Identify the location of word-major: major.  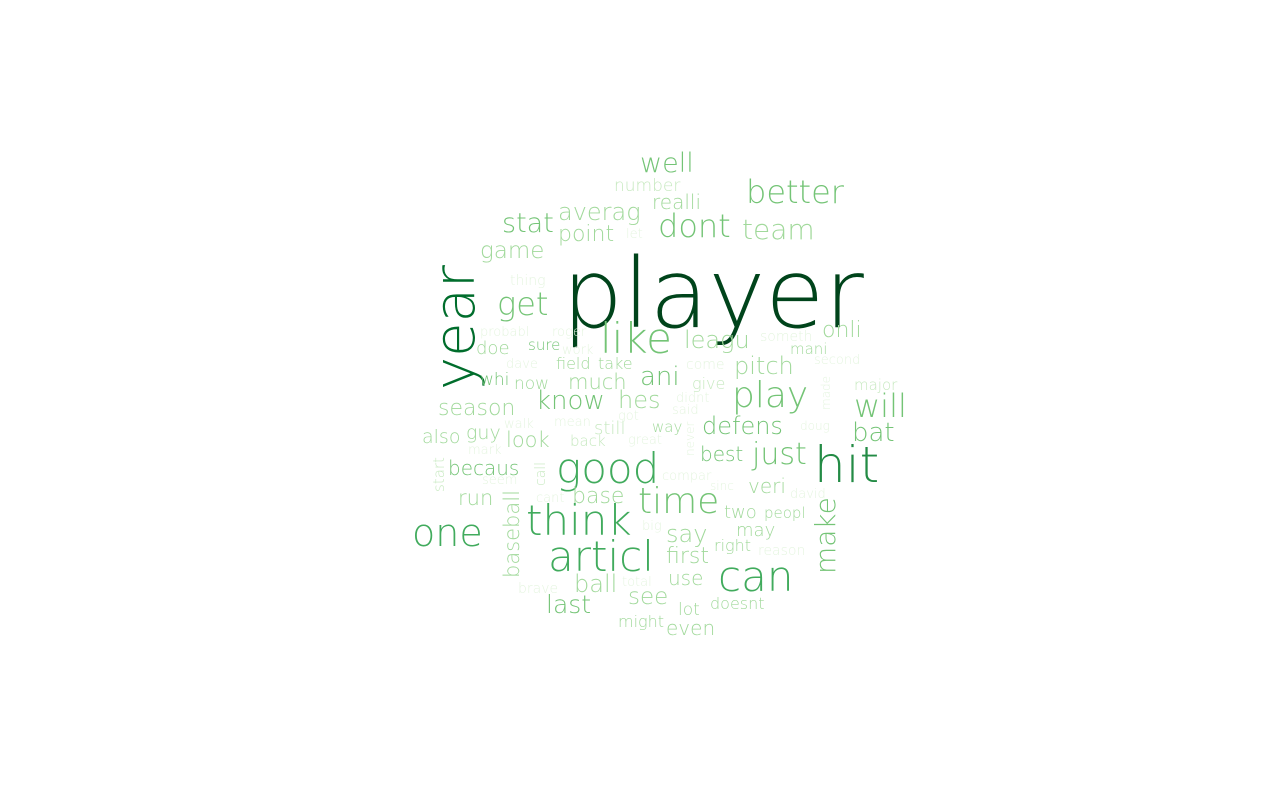
(876, 385).